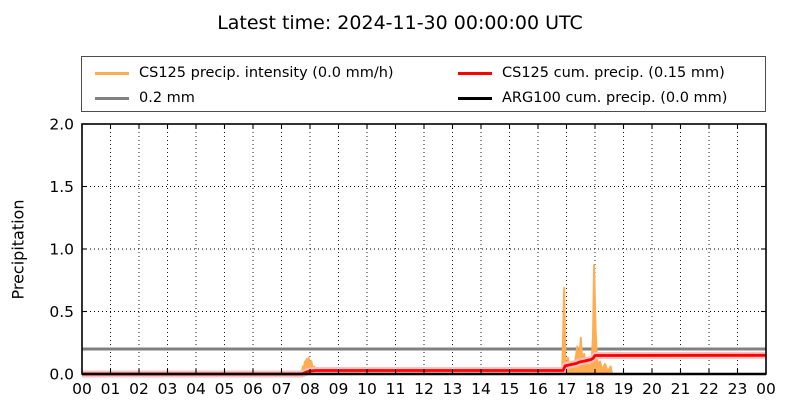 Image resolution: width=800 pixels, height=420 pixels. What do you see at coordinates (615, 98) in the screenshot?
I see `legend-label: ARG100 cum. precip. (0.0 mm)` at bounding box center [615, 98].